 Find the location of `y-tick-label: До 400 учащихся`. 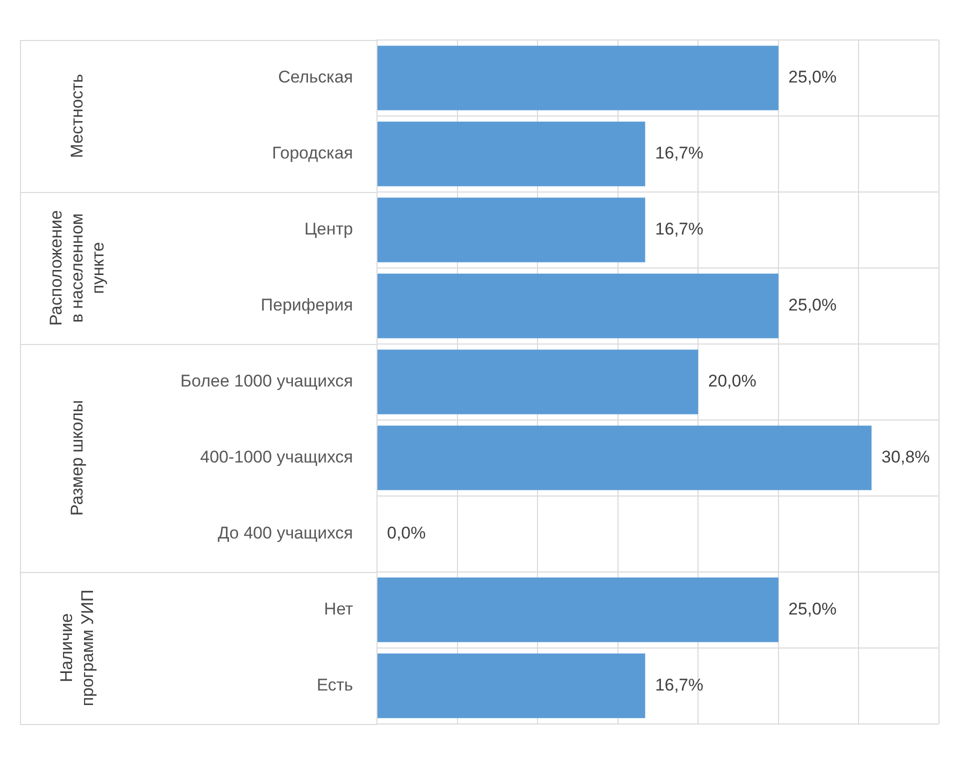

y-tick-label: До 400 учащихся is located at coordinates (285, 533).